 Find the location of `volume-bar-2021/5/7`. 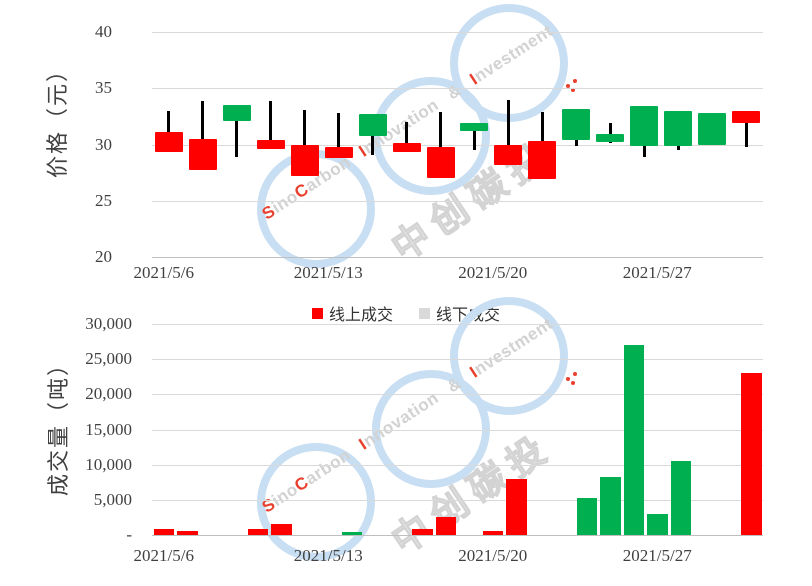

volume-bar-2021/5/7 is located at coordinates (187, 533).